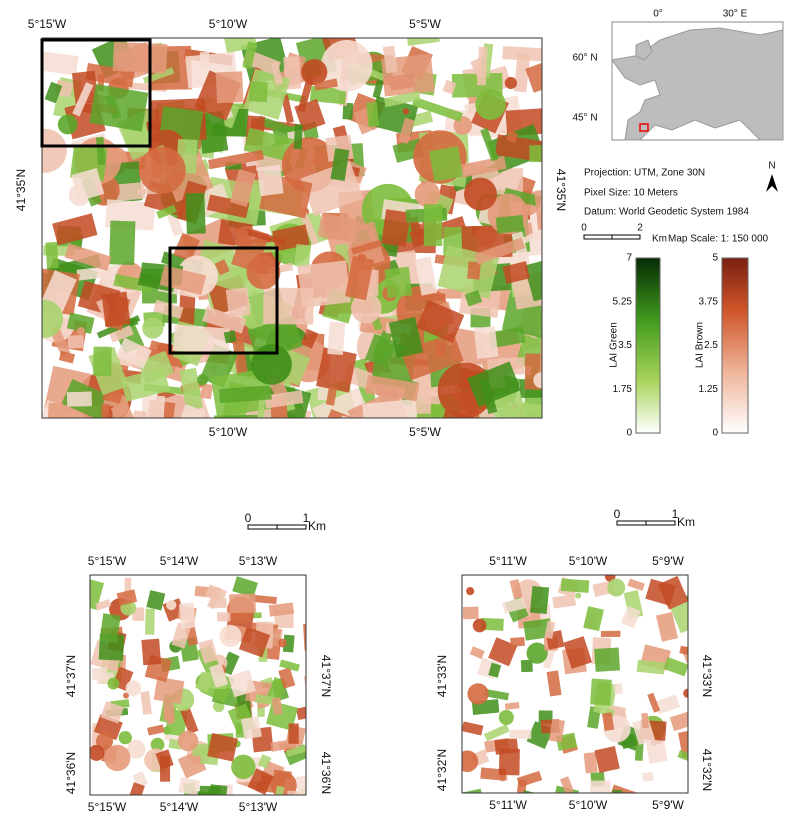  What do you see at coordinates (666, 212) in the screenshot?
I see `info-text: Datum: World Geodetic System 1984` at bounding box center [666, 212].